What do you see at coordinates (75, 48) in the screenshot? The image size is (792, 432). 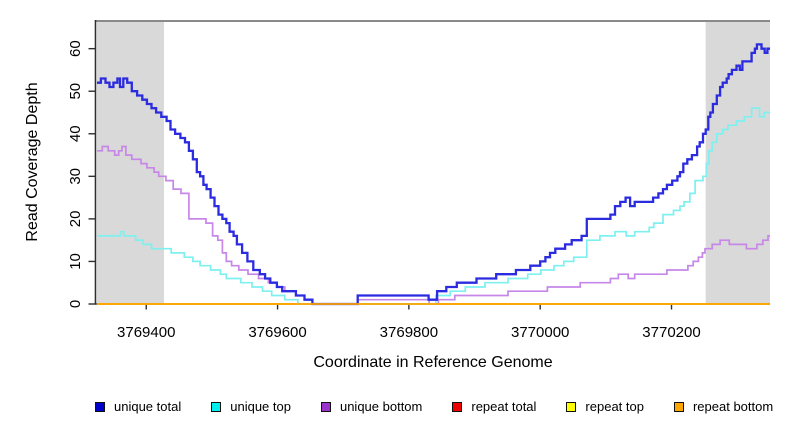 I see `y-tick-label: 60` at bounding box center [75, 48].